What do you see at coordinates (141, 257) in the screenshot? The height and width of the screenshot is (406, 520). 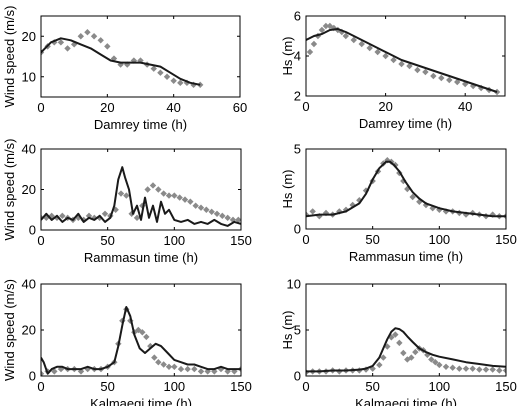 I see `x-axis-label: Rammasun time (h)` at bounding box center [141, 257].